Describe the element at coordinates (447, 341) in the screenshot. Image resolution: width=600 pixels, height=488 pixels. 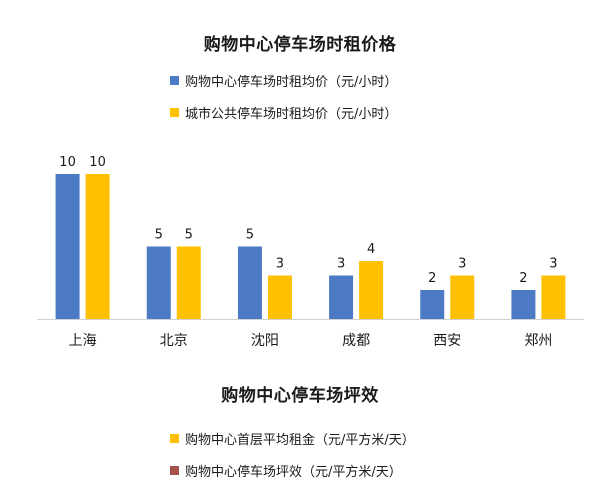
I see `x-tick-label-5: 西安` at that location.